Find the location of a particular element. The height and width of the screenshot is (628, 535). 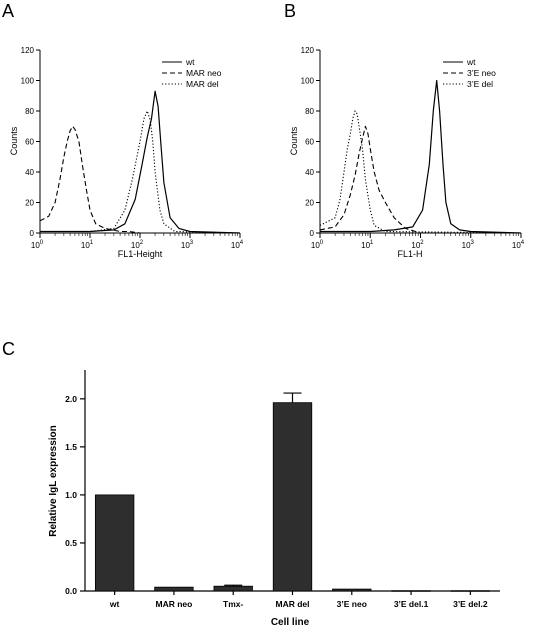

x-axis-label: FL1-Height is located at coordinates (140, 254).